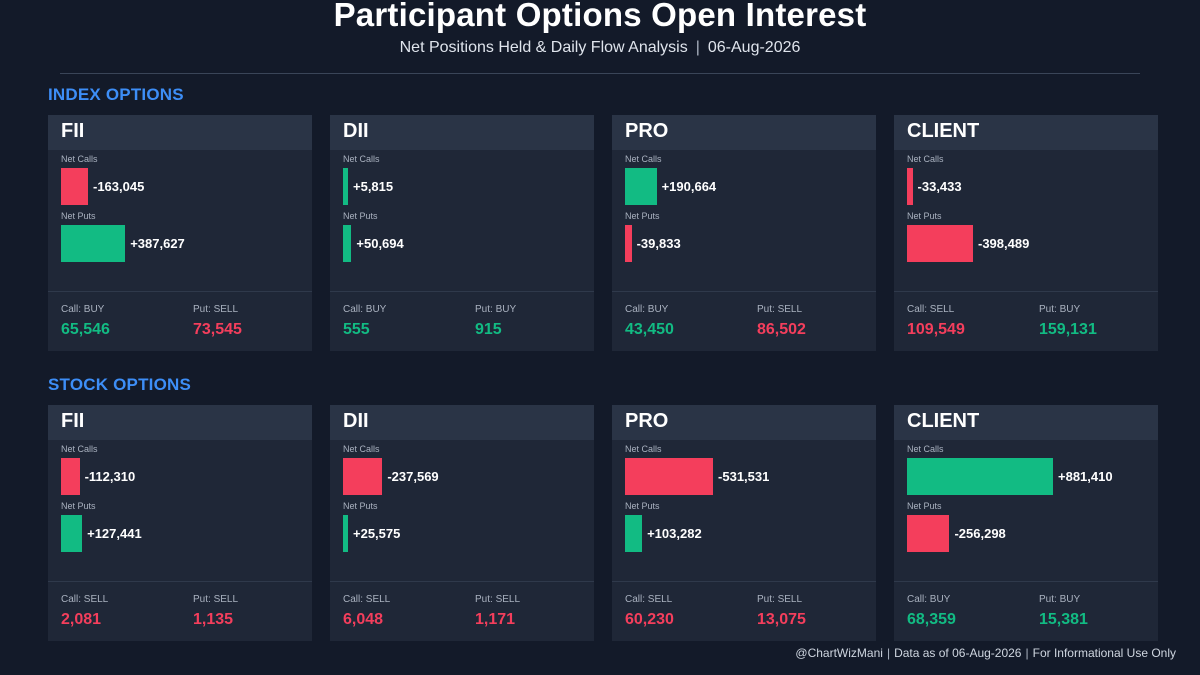  I want to click on net-calls-value: +190,664, so click(689, 186).